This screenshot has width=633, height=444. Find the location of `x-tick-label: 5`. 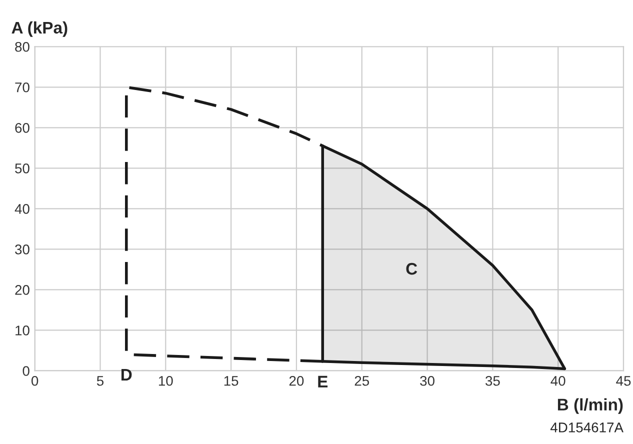

x-tick-label: 5 is located at coordinates (100, 381).